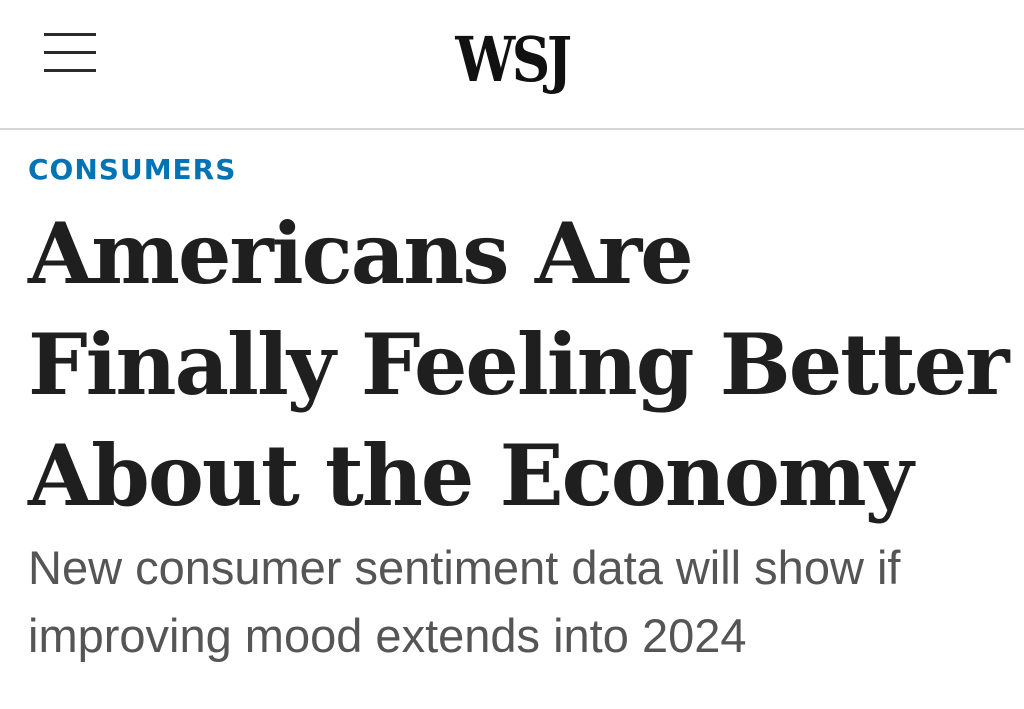  Describe the element at coordinates (70, 70) in the screenshot. I see `menu-bar-bottom` at that location.